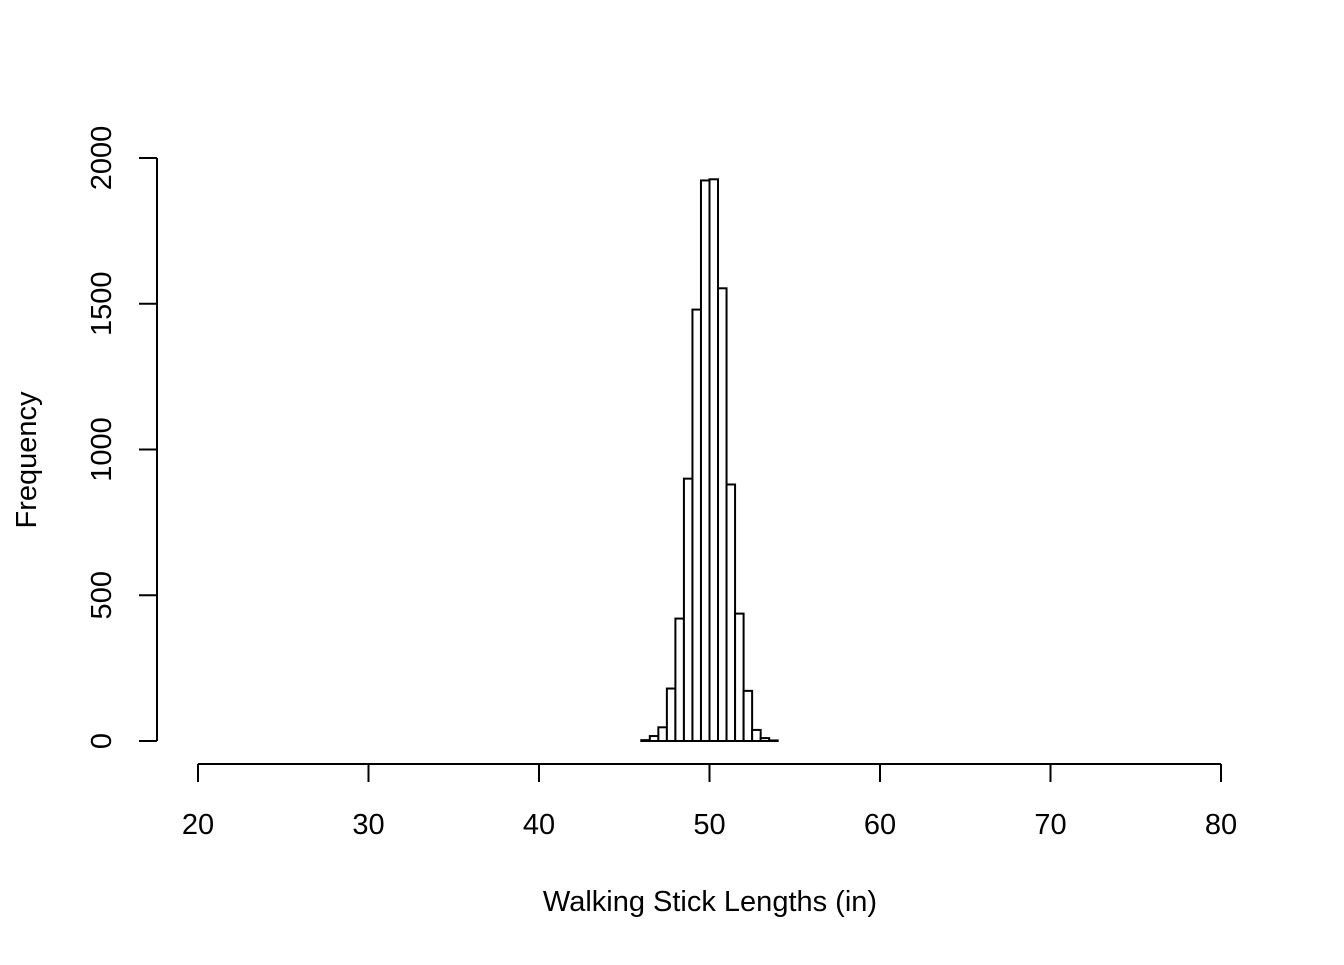 The width and height of the screenshot is (1344, 965). Describe the element at coordinates (1050, 825) in the screenshot. I see `x-tick-label: 70` at that location.